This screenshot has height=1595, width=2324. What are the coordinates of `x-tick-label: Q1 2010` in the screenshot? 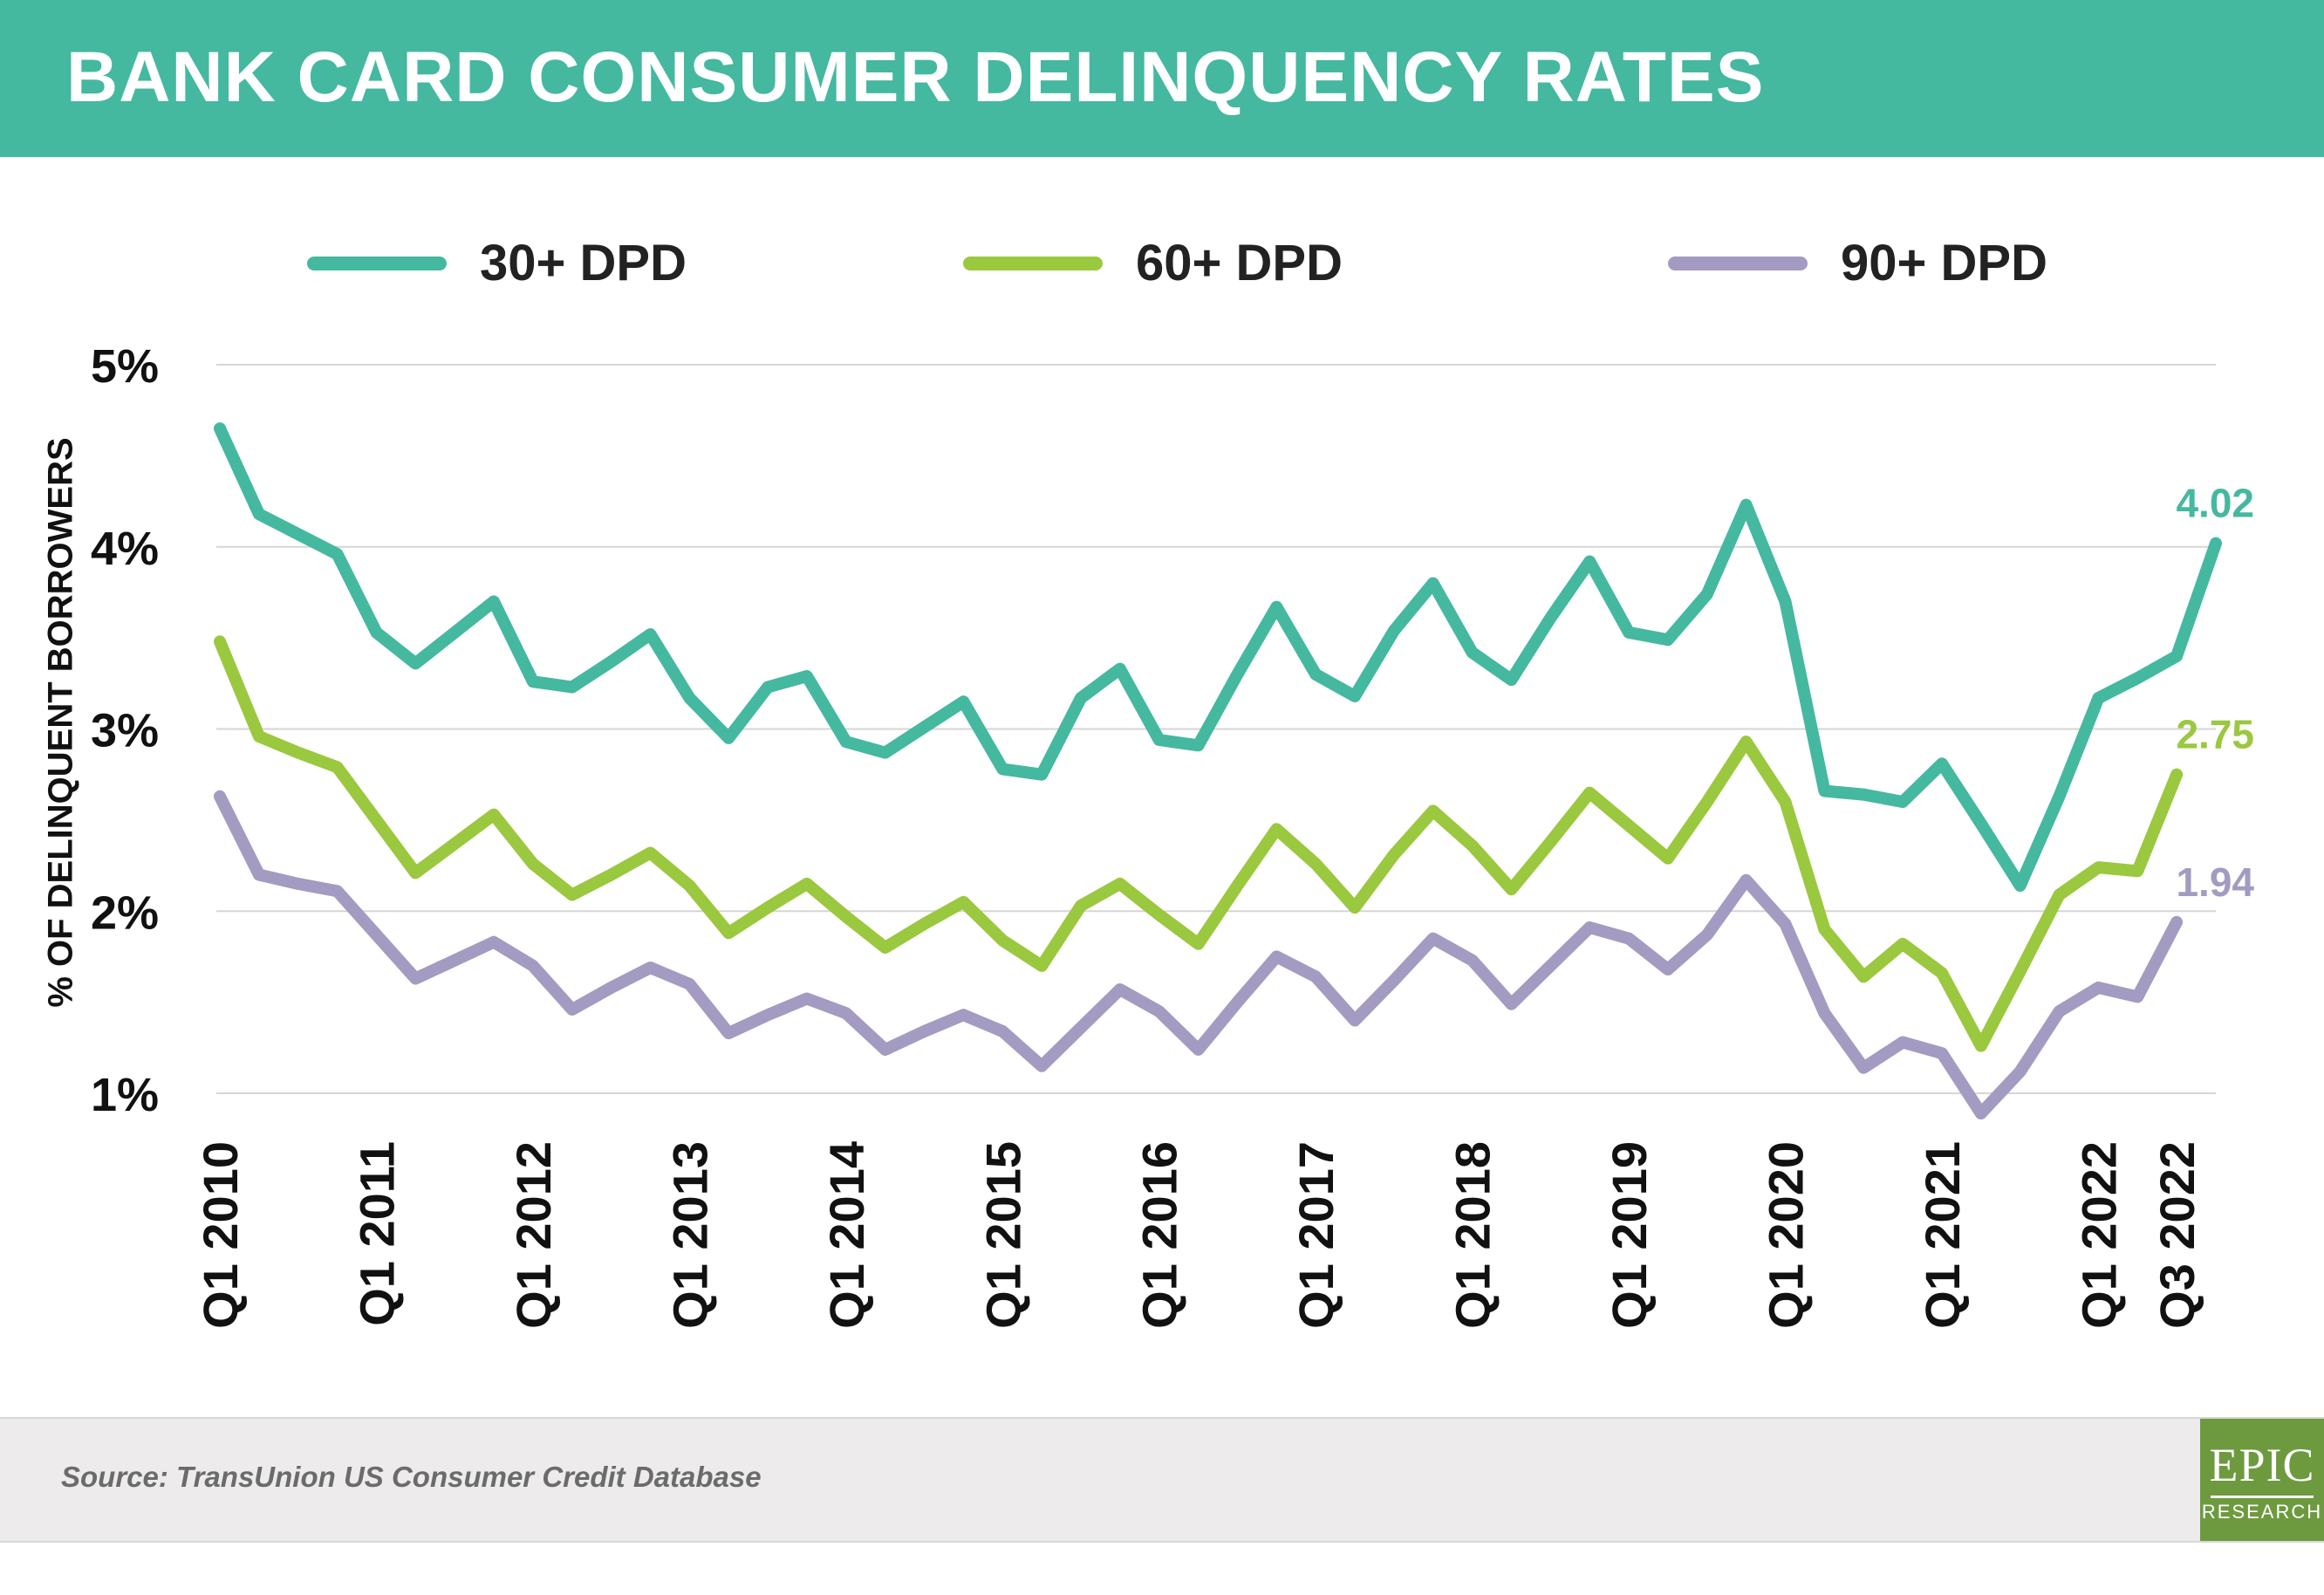 It's located at (221, 1235).